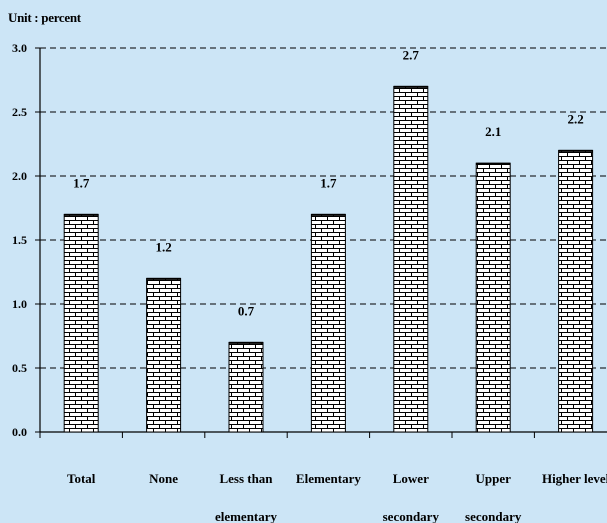  What do you see at coordinates (81, 478) in the screenshot?
I see `x-category-label: Total` at bounding box center [81, 478].